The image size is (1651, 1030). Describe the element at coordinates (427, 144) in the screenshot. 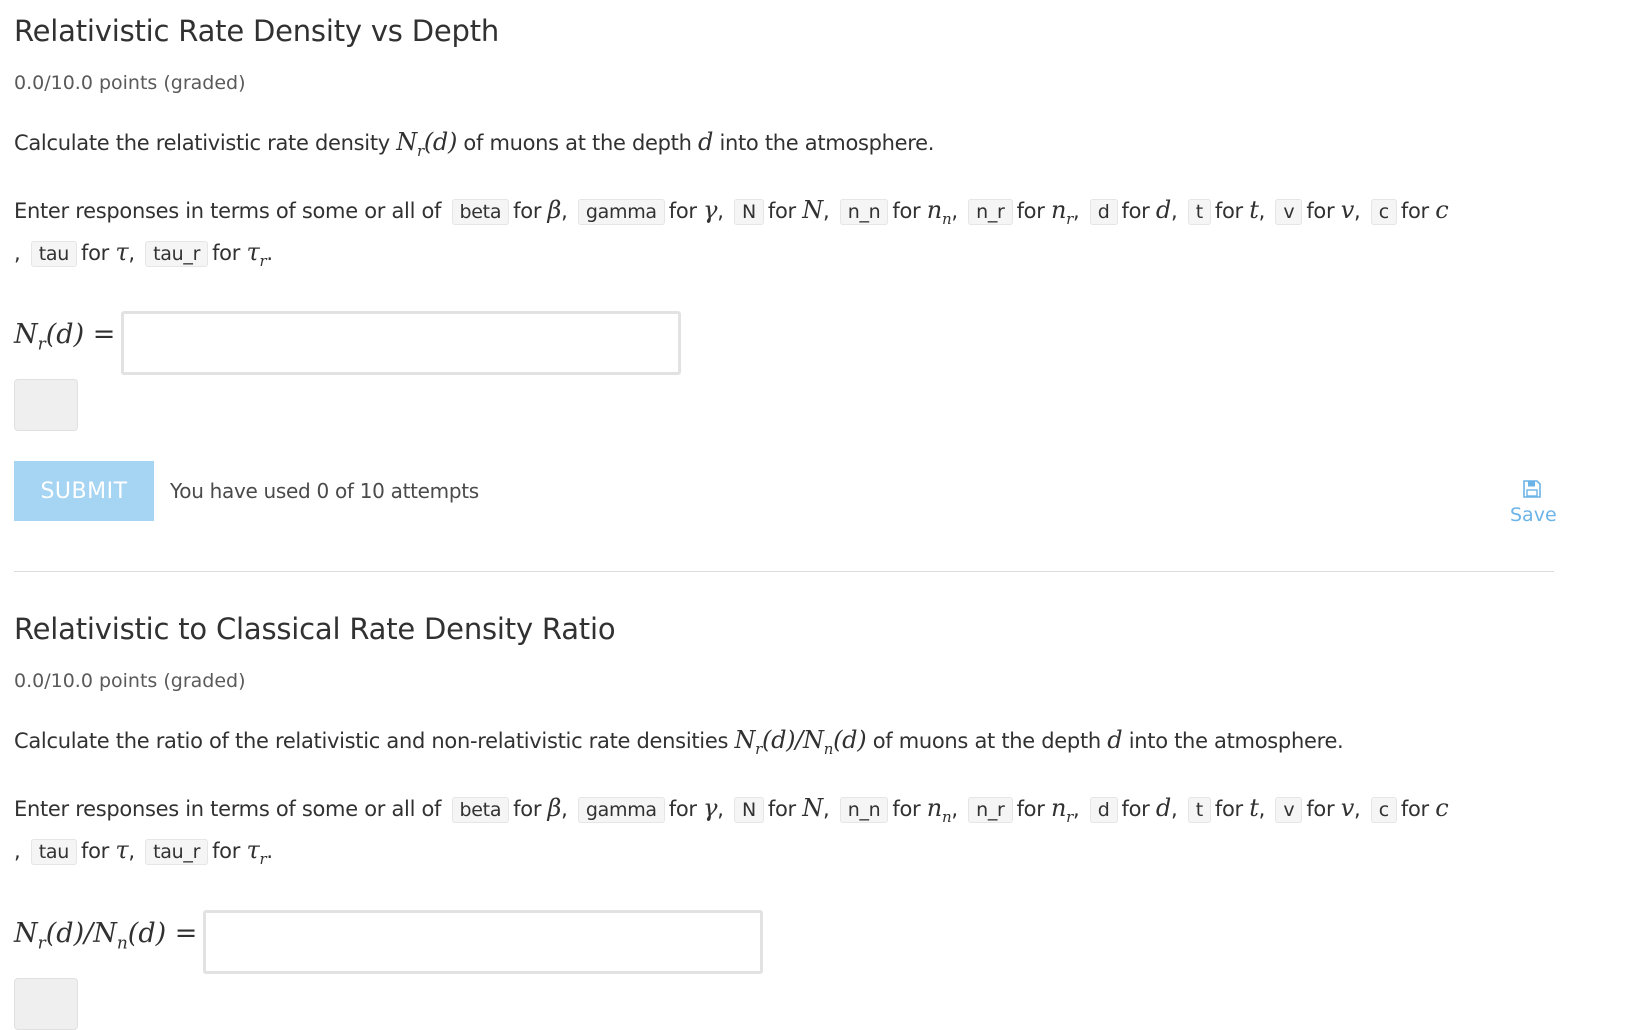

I see `math-nr-d: Nr(d)` at that location.